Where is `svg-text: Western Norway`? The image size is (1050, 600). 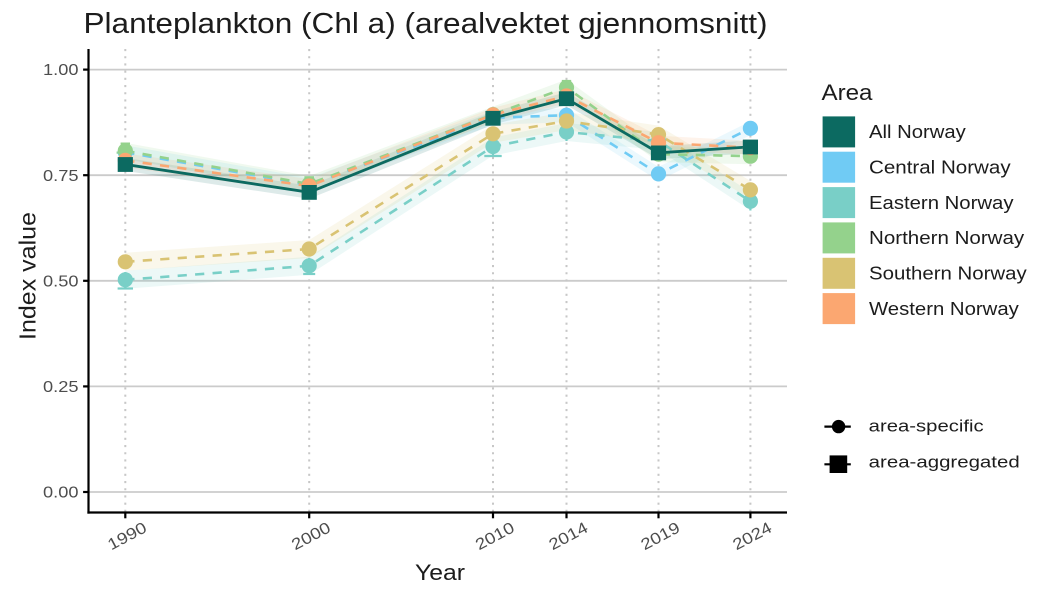
svg-text: Western Norway is located at coordinates (944, 309).